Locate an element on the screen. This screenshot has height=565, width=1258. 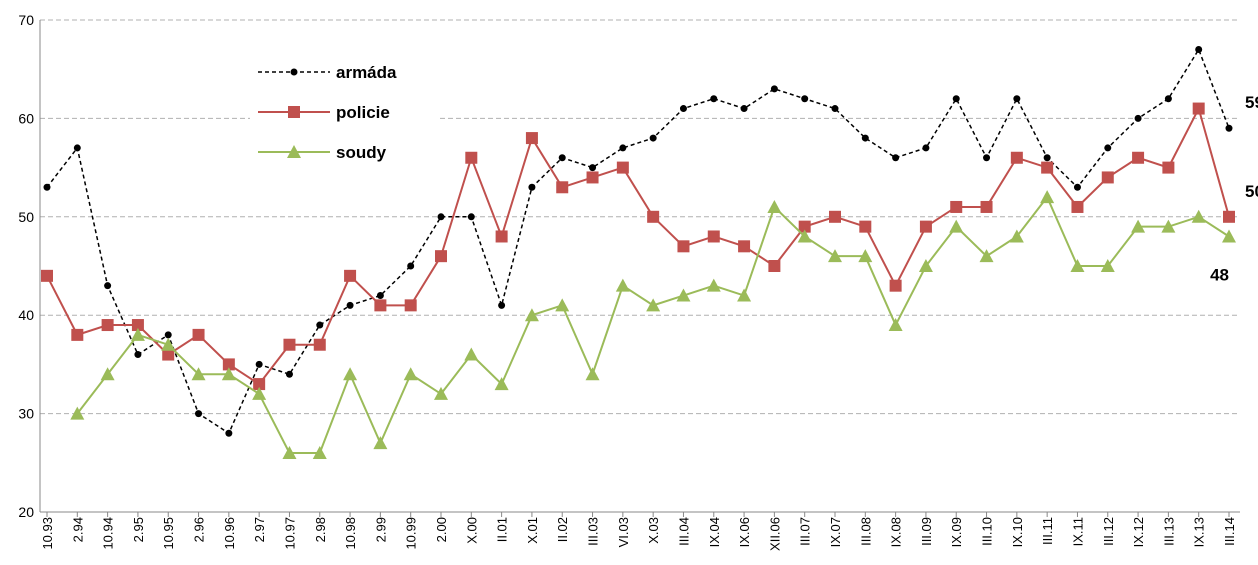
x-tick-label: 2.94 is located at coordinates (77, 529).